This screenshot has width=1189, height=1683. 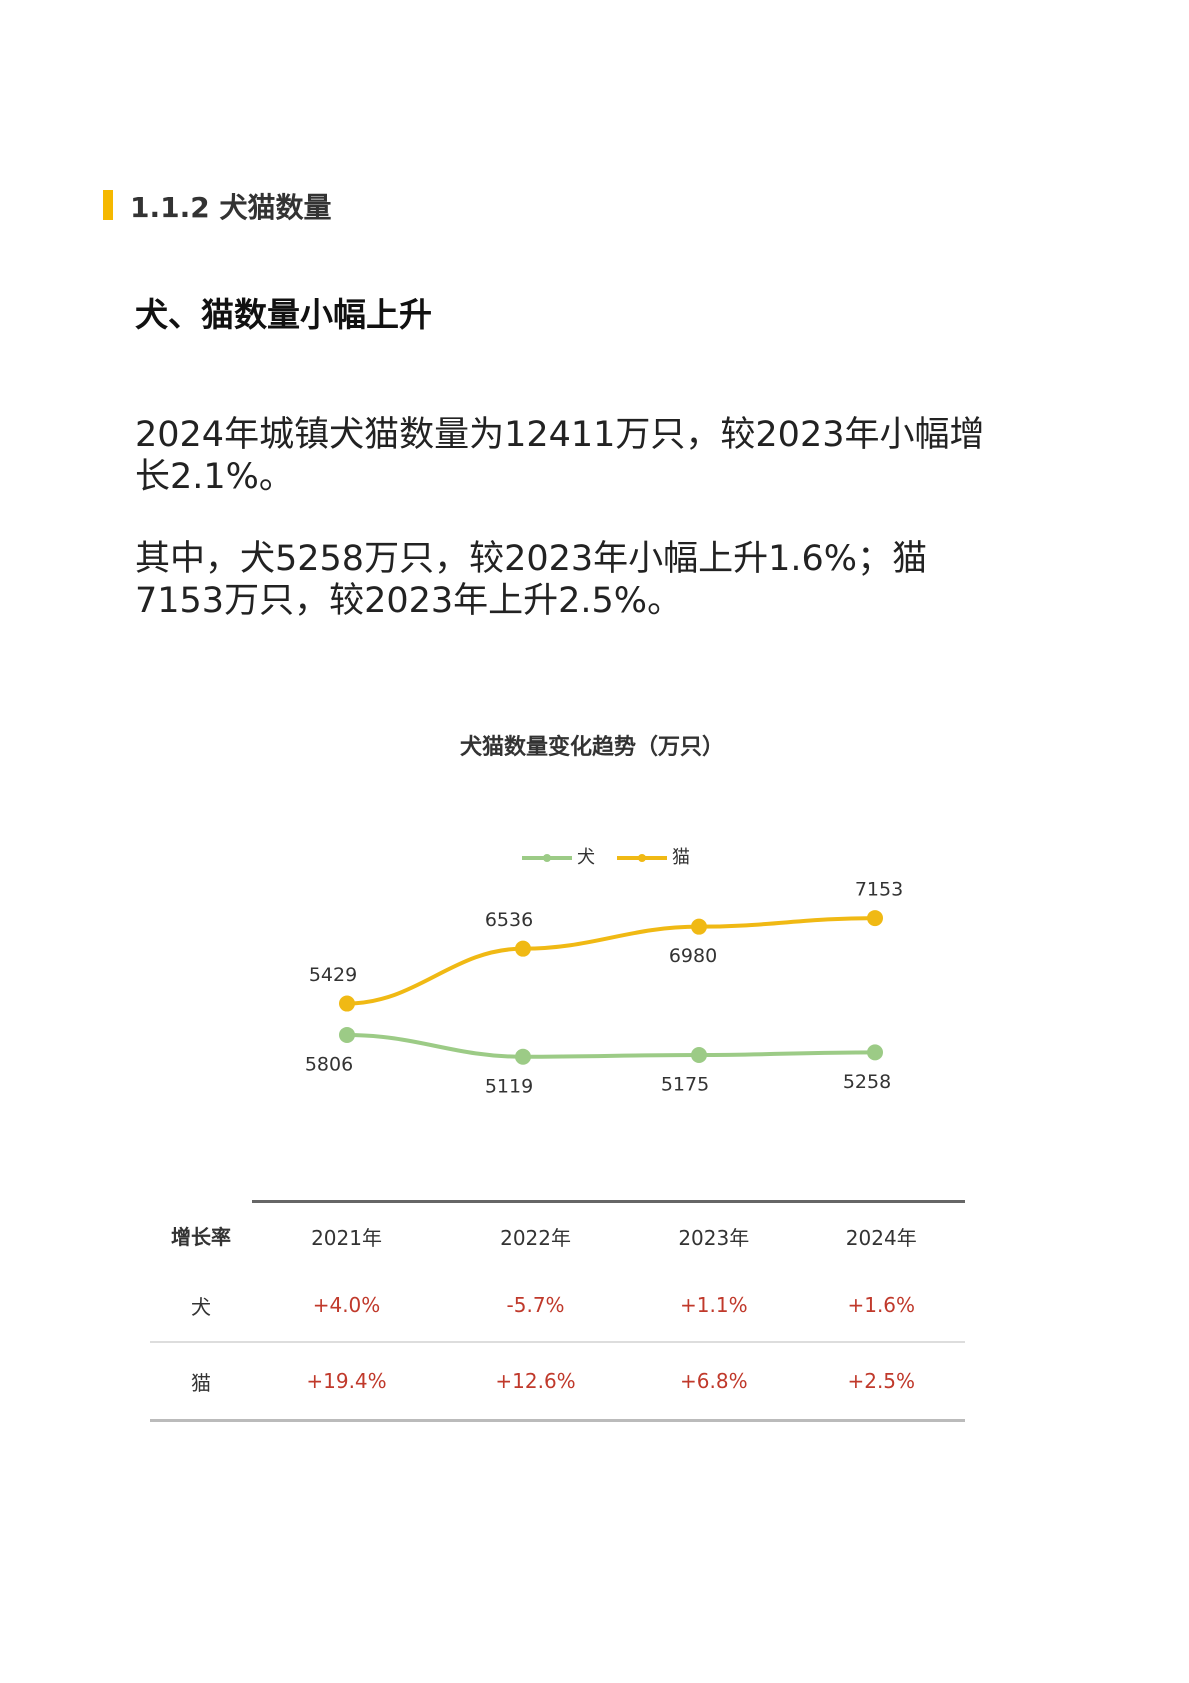 What do you see at coordinates (714, 1382) in the screenshot?
I see `table-cell: +6.8%` at bounding box center [714, 1382].